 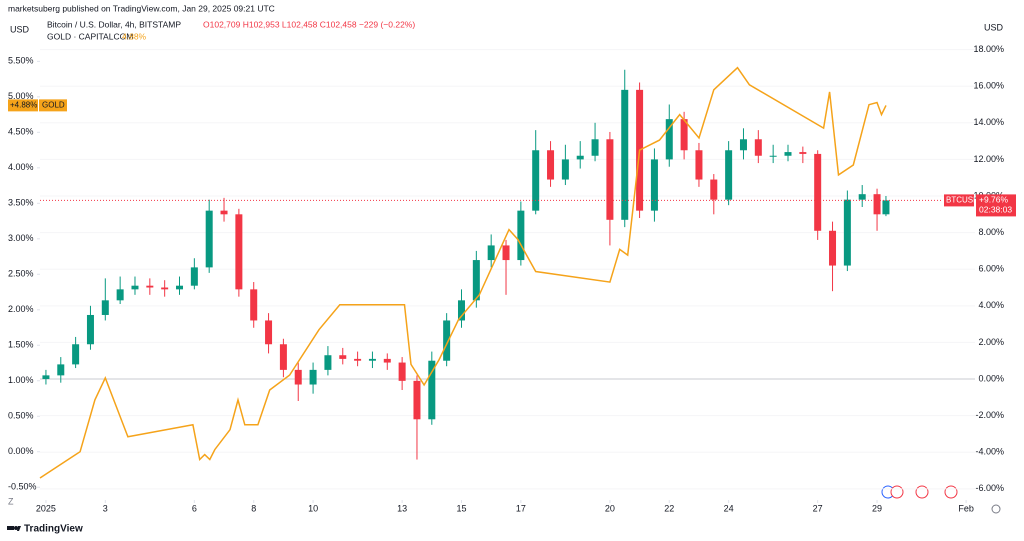 What do you see at coordinates (23, 104) in the screenshot?
I see `gold-value-label: +4.88%` at bounding box center [23, 104].